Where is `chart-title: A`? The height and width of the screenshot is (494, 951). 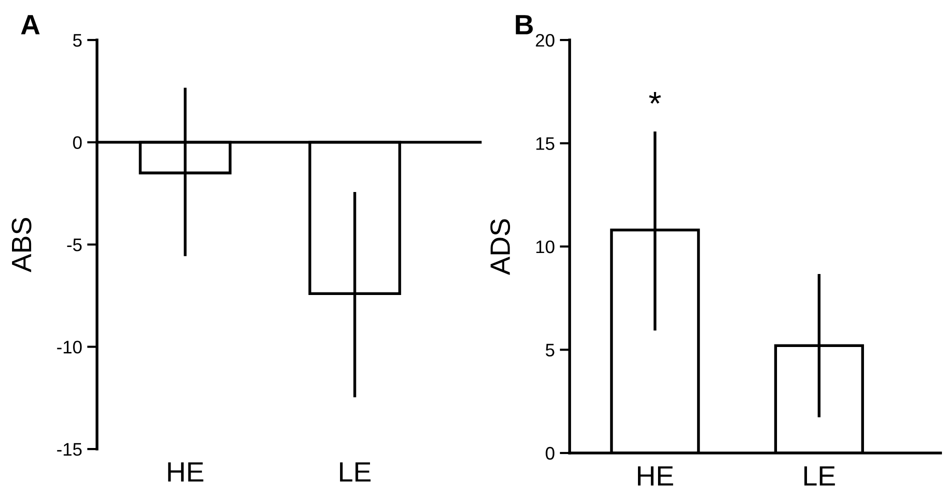
chart-title: A is located at coordinates (30, 24).